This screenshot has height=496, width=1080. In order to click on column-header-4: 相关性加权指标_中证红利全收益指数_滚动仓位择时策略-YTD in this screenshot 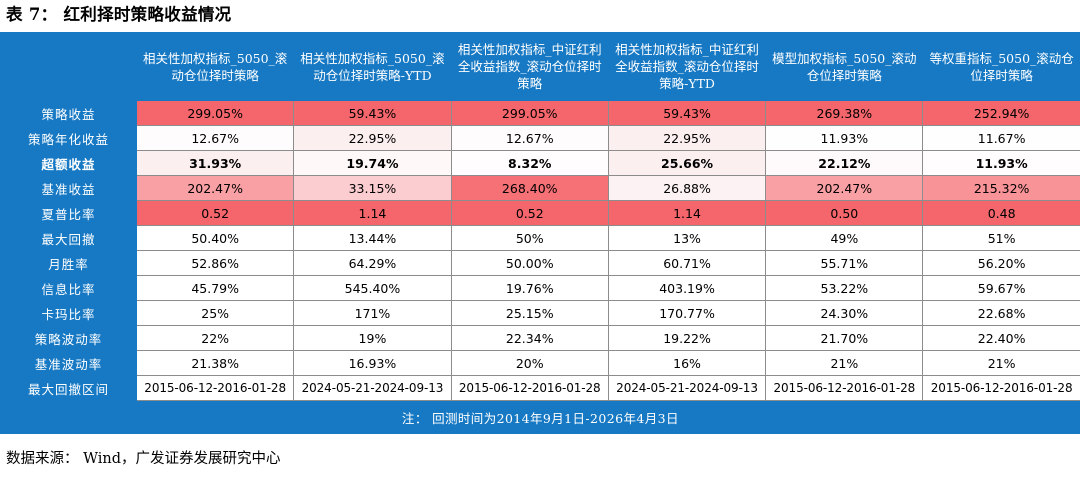, I will do `click(687, 66)`.